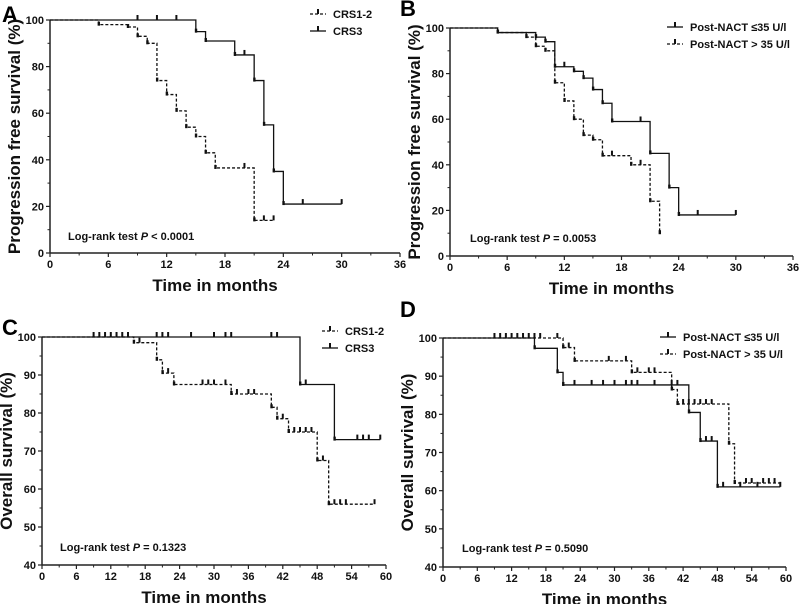 The width and height of the screenshot is (802, 604). I want to click on annotation-value: = 0.0053, so click(573, 239).